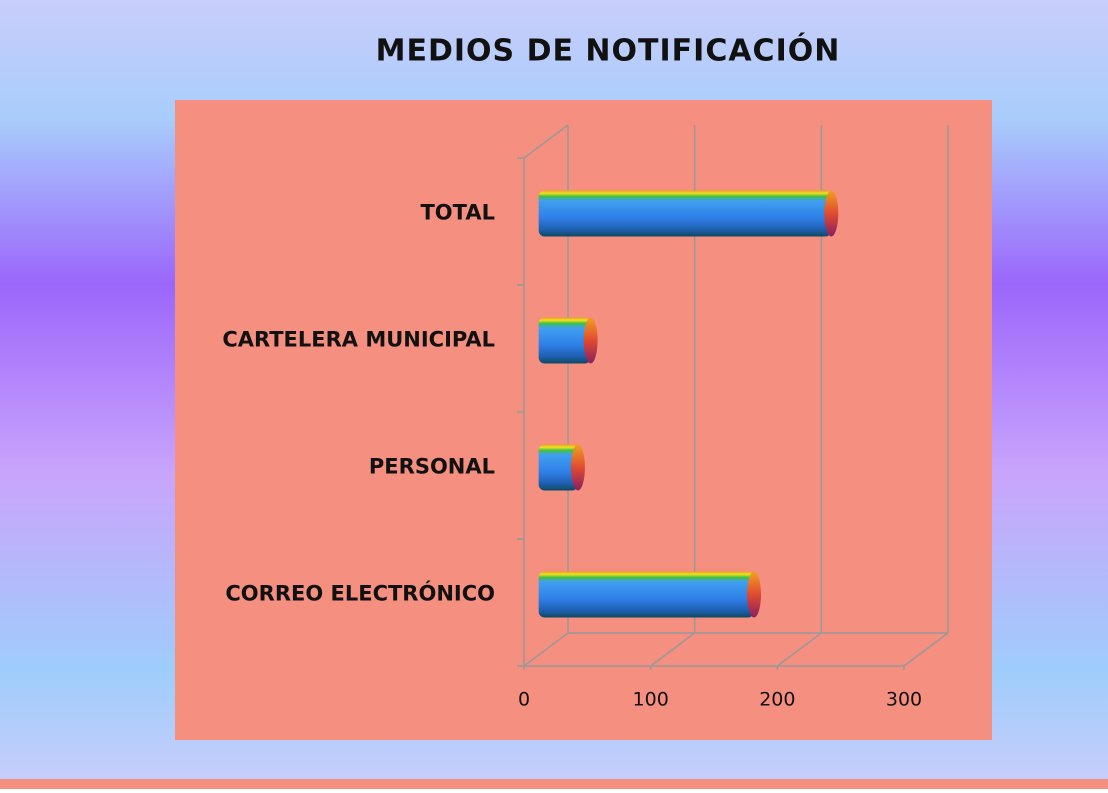 This screenshot has height=793, width=1108. Describe the element at coordinates (457, 213) in the screenshot. I see `y-tick-label: TOTAL` at that location.